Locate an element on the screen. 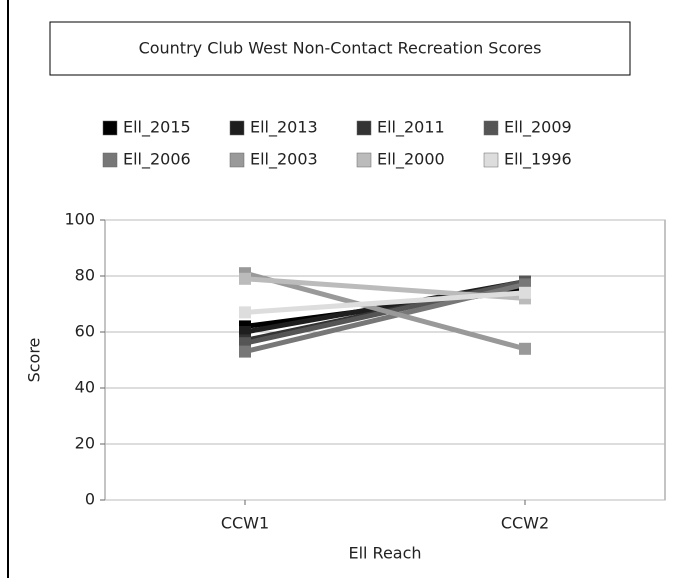 The height and width of the screenshot is (578, 678). legend-label: Ell_1996 is located at coordinates (538, 160).